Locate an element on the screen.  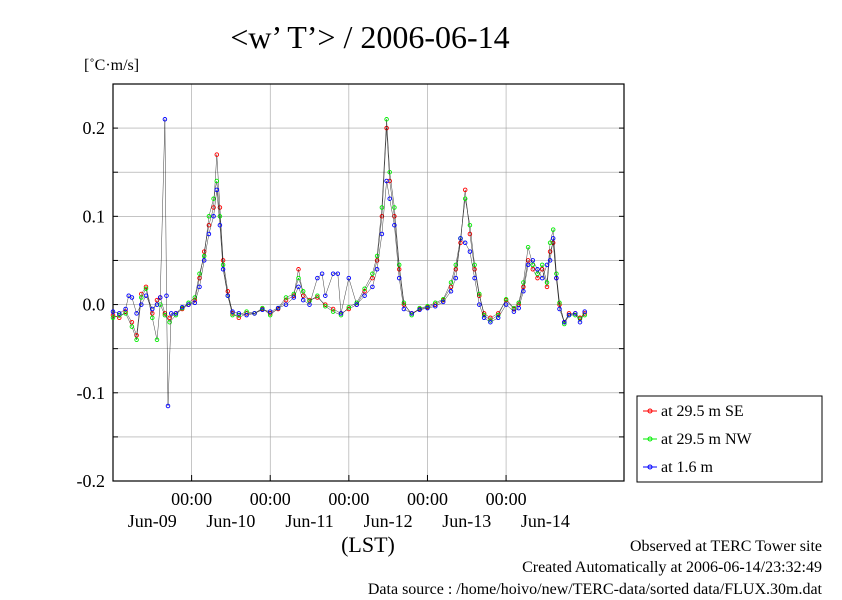
x-axis-label: (LST) is located at coordinates (368, 544).